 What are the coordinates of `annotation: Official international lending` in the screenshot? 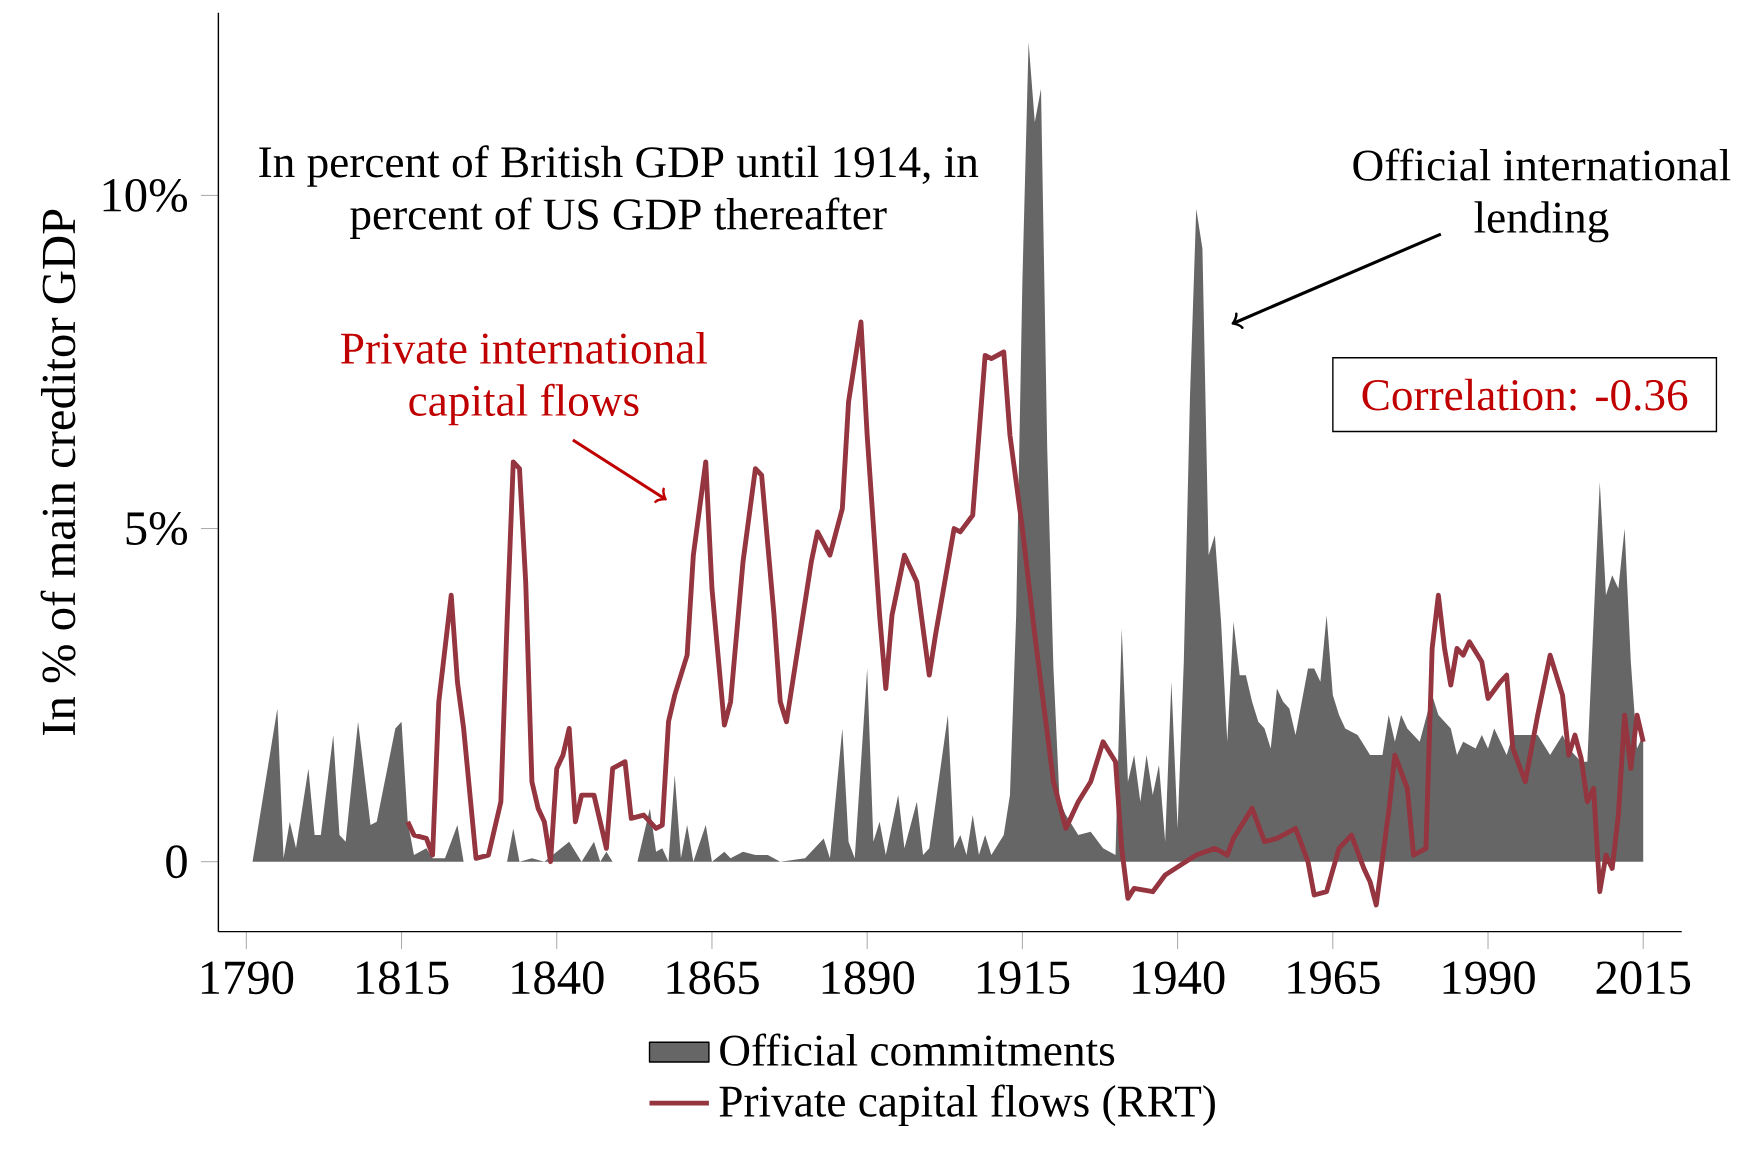 It's located at (1542, 195).